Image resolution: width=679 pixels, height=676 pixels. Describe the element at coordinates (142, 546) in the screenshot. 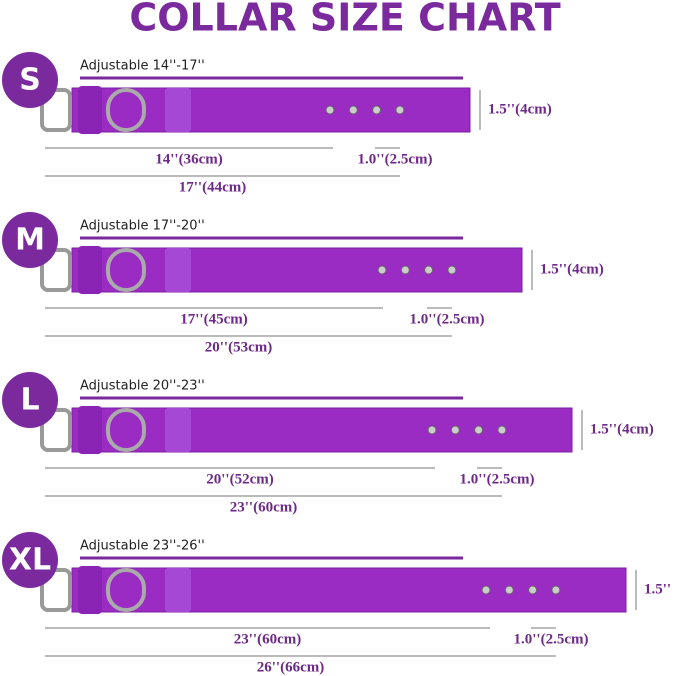

I see `adjustable-label: Adjustable 23''-26''` at that location.